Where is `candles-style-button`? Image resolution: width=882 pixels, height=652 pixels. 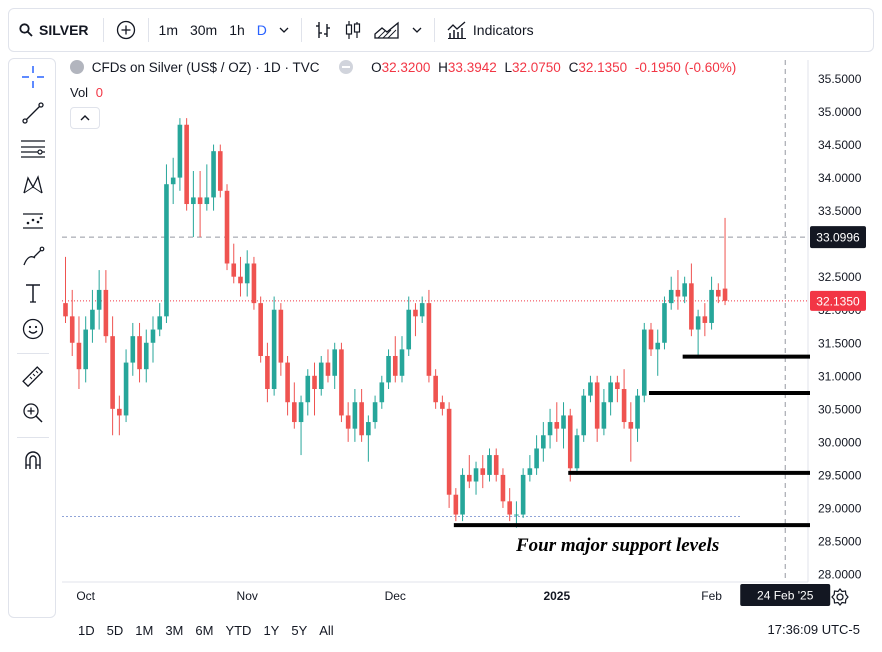 candles-style-button is located at coordinates (353, 30).